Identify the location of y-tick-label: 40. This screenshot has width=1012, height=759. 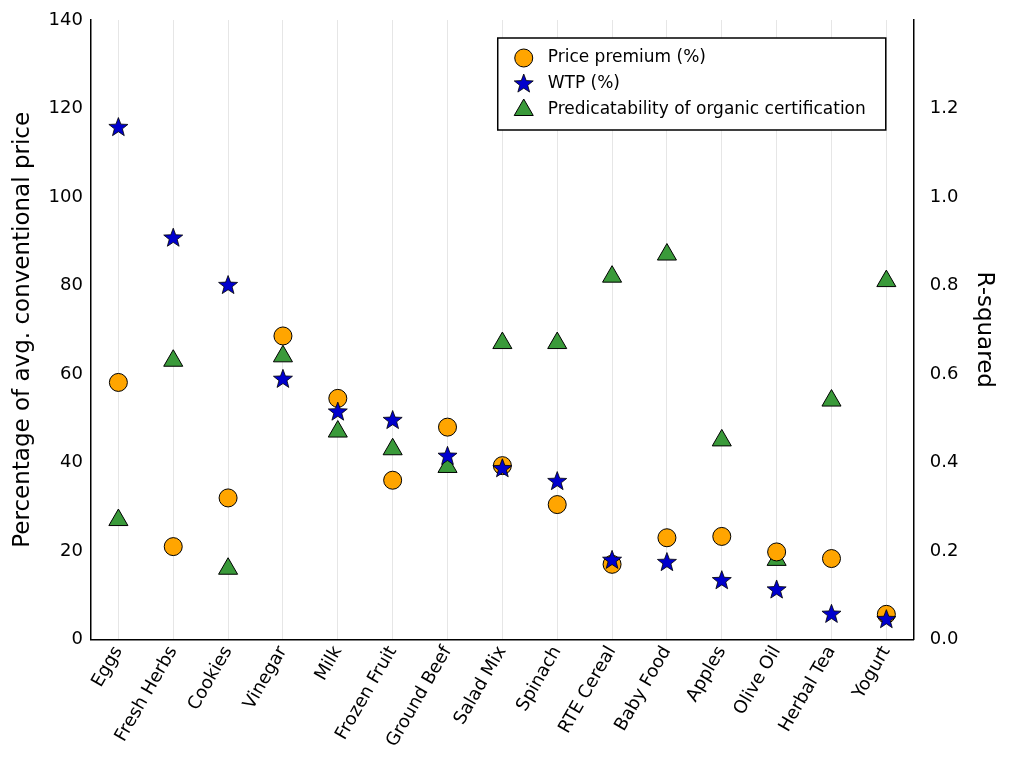
(71, 461).